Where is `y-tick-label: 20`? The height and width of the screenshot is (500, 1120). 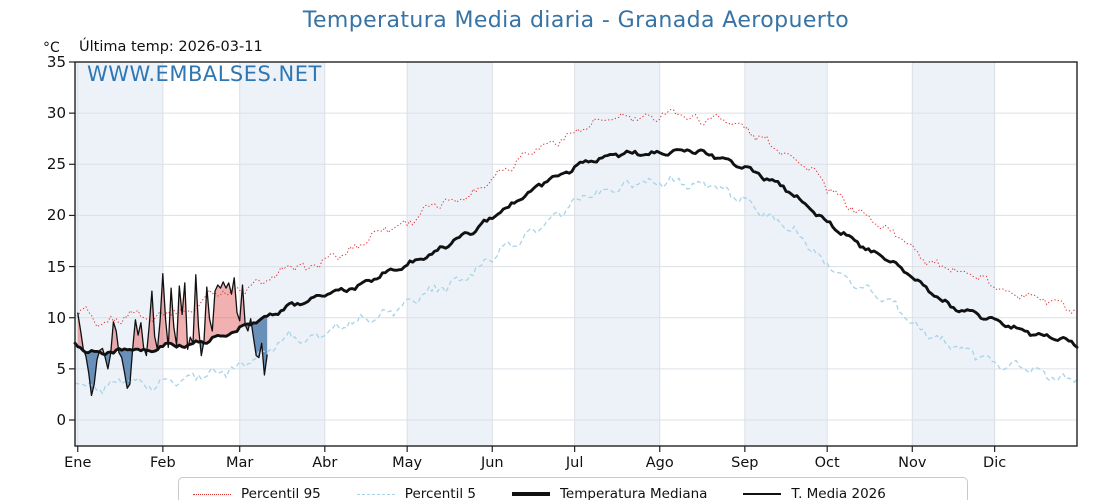
y-tick-label: 20 is located at coordinates (56, 215).